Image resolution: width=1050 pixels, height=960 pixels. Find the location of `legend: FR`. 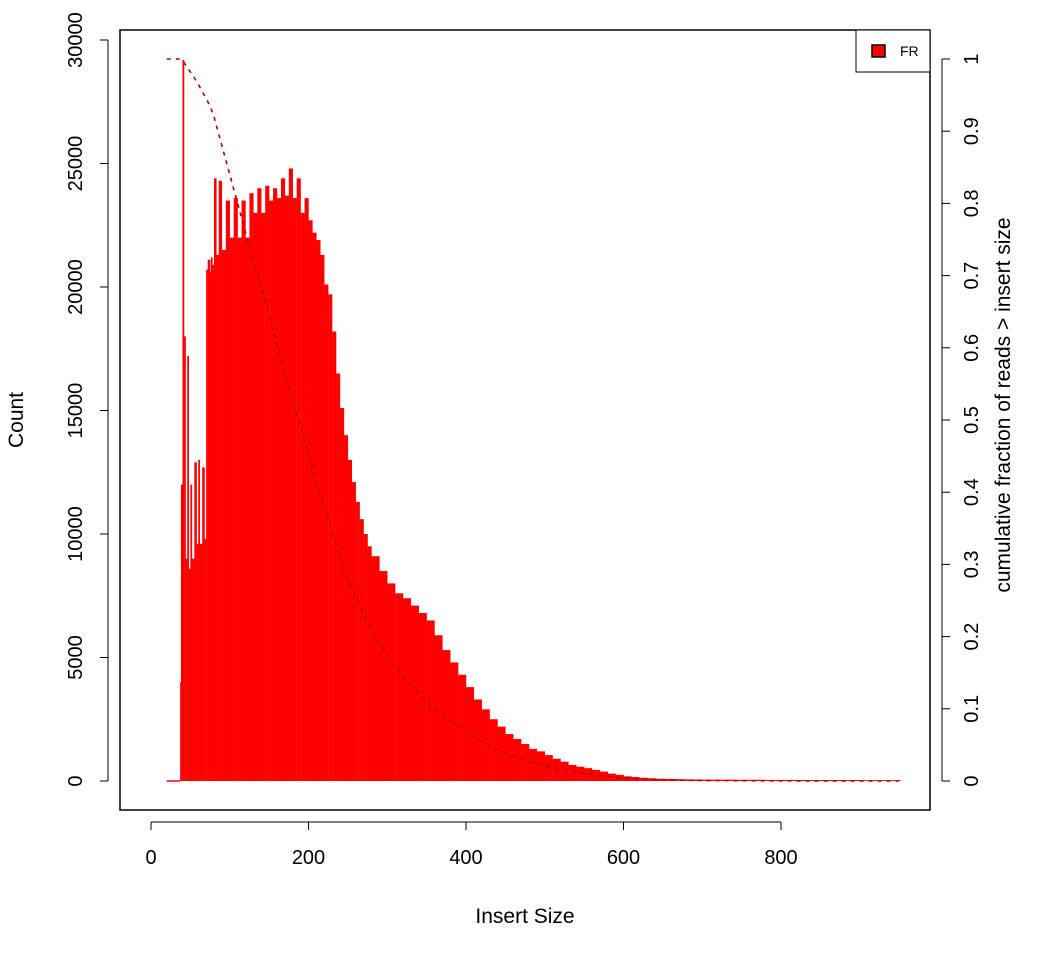

legend: FR is located at coordinates (893, 51).